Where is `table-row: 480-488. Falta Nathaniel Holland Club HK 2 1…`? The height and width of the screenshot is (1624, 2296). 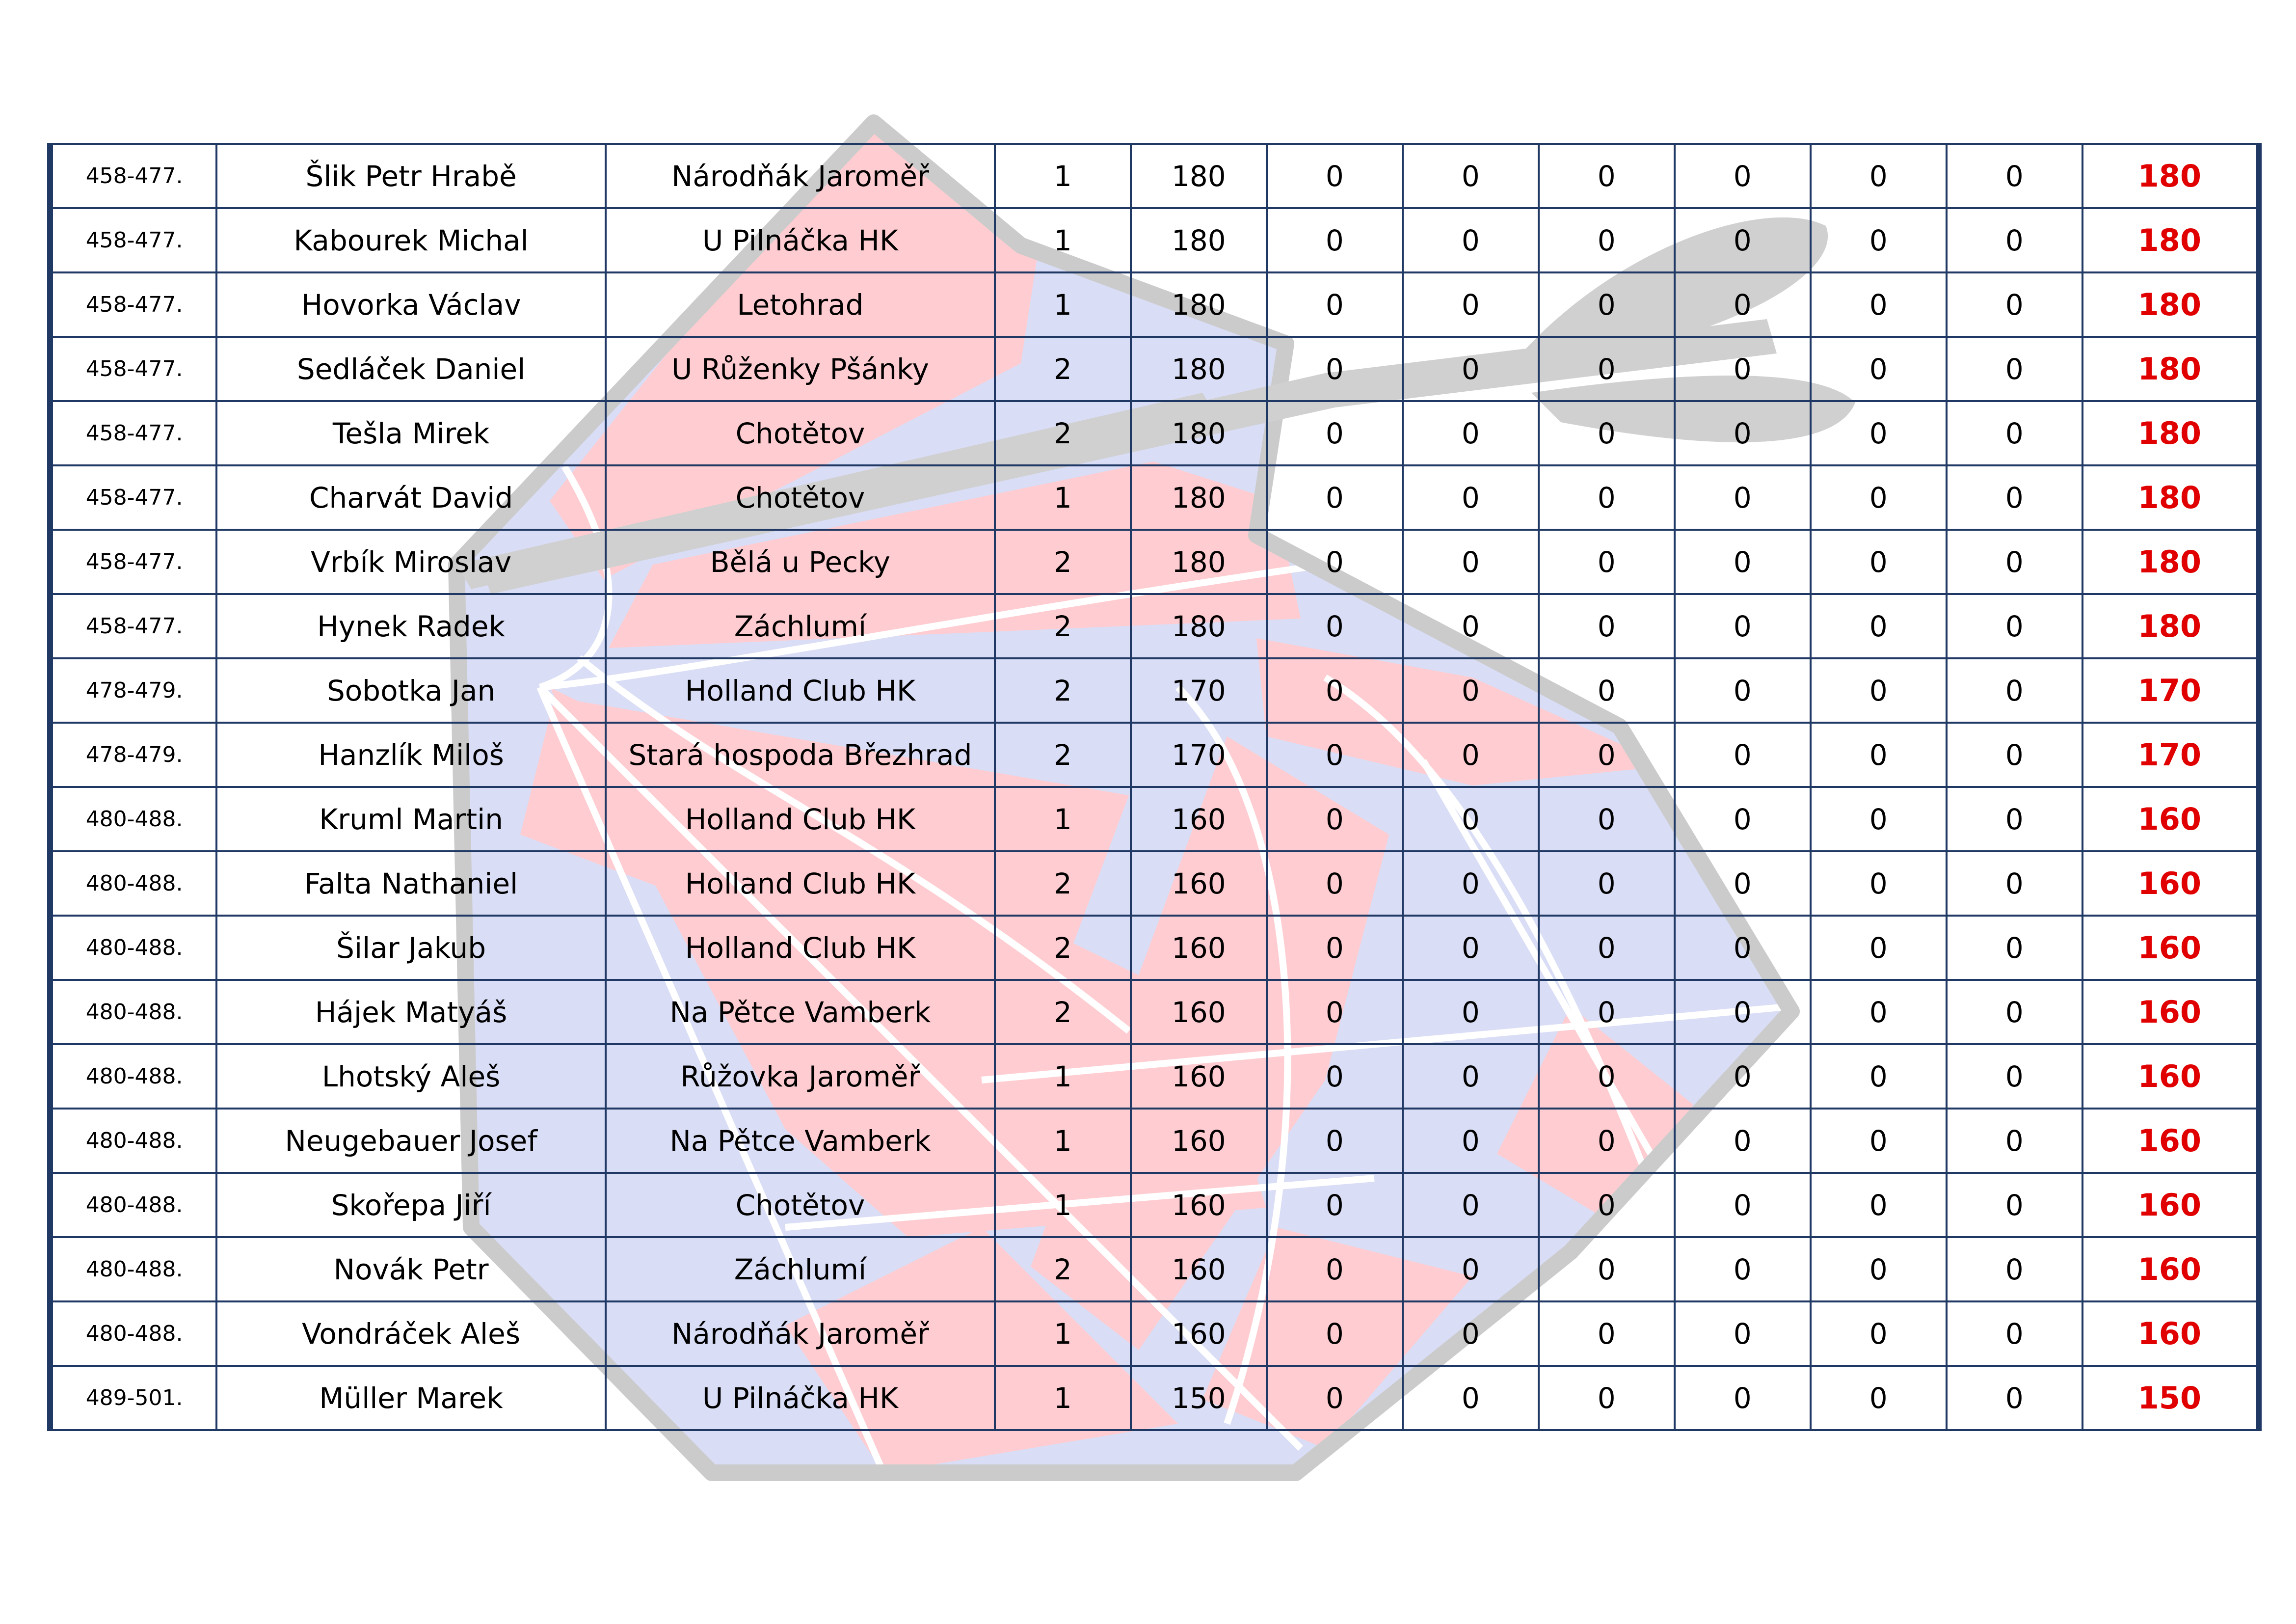 table-row: 480-488. Falta Nathaniel Holland Club HK 2 1… is located at coordinates (1154, 883).